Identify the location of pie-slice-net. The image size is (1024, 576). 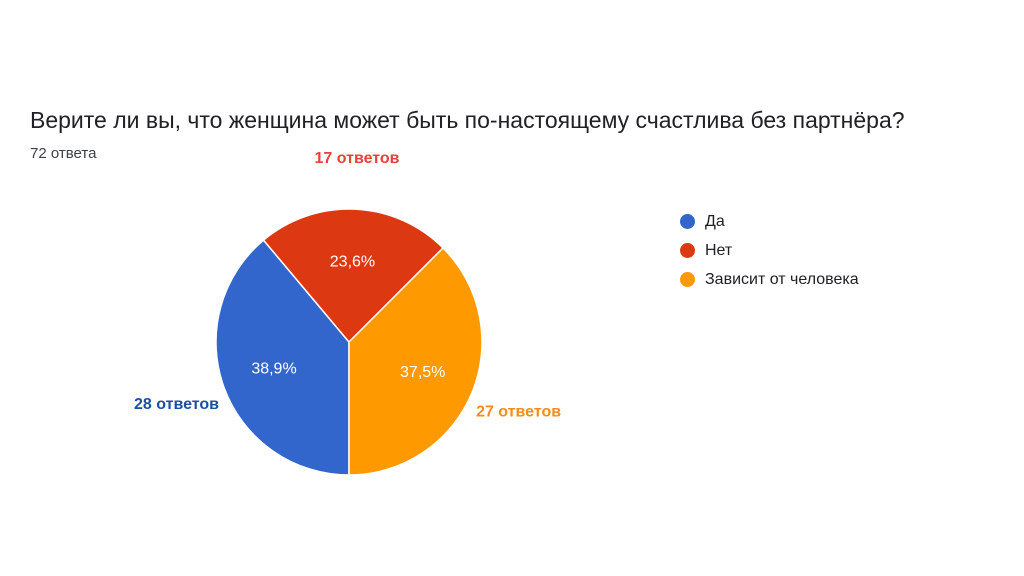
(353, 276).